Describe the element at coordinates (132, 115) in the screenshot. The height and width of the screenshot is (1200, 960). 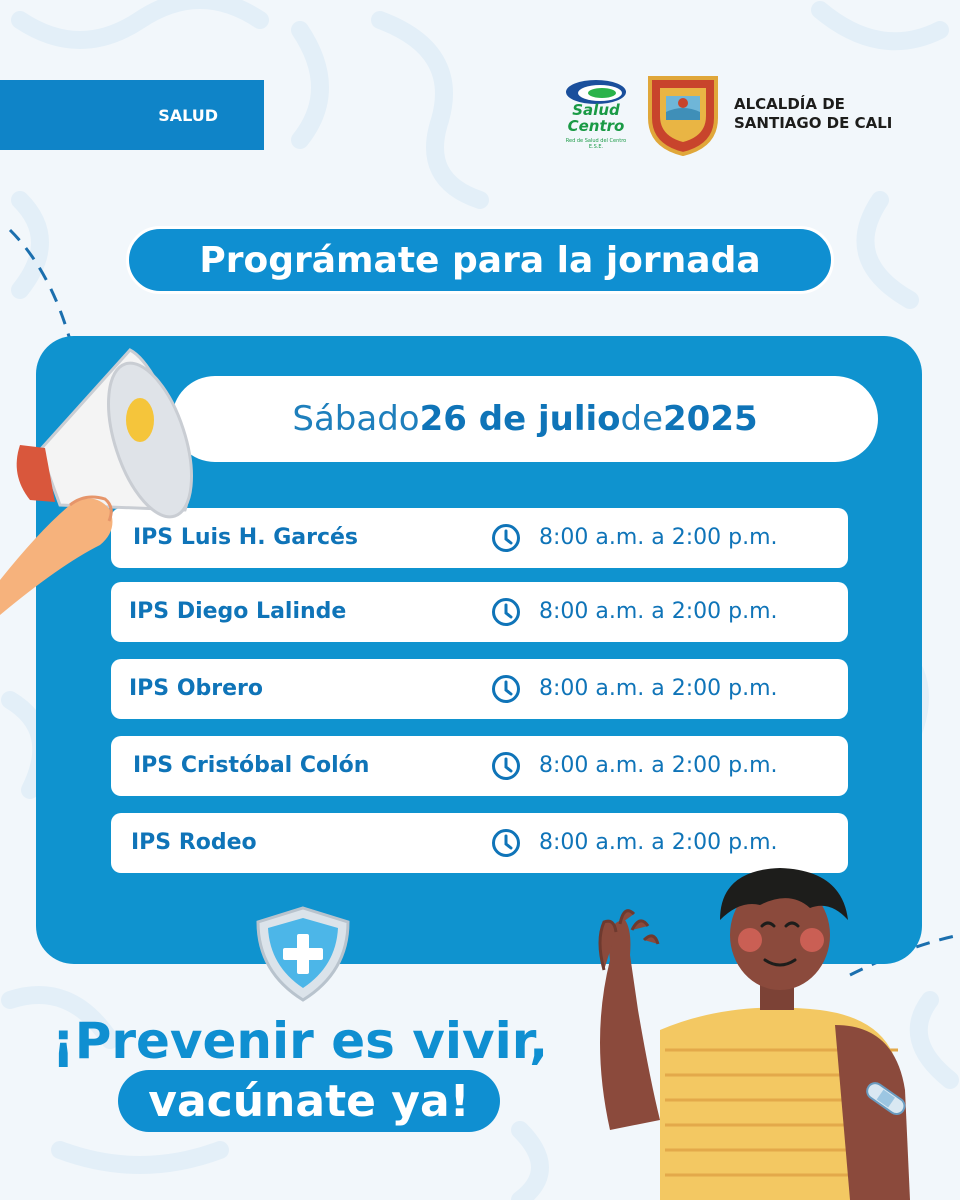
I see `section-tag: SALUD` at that location.